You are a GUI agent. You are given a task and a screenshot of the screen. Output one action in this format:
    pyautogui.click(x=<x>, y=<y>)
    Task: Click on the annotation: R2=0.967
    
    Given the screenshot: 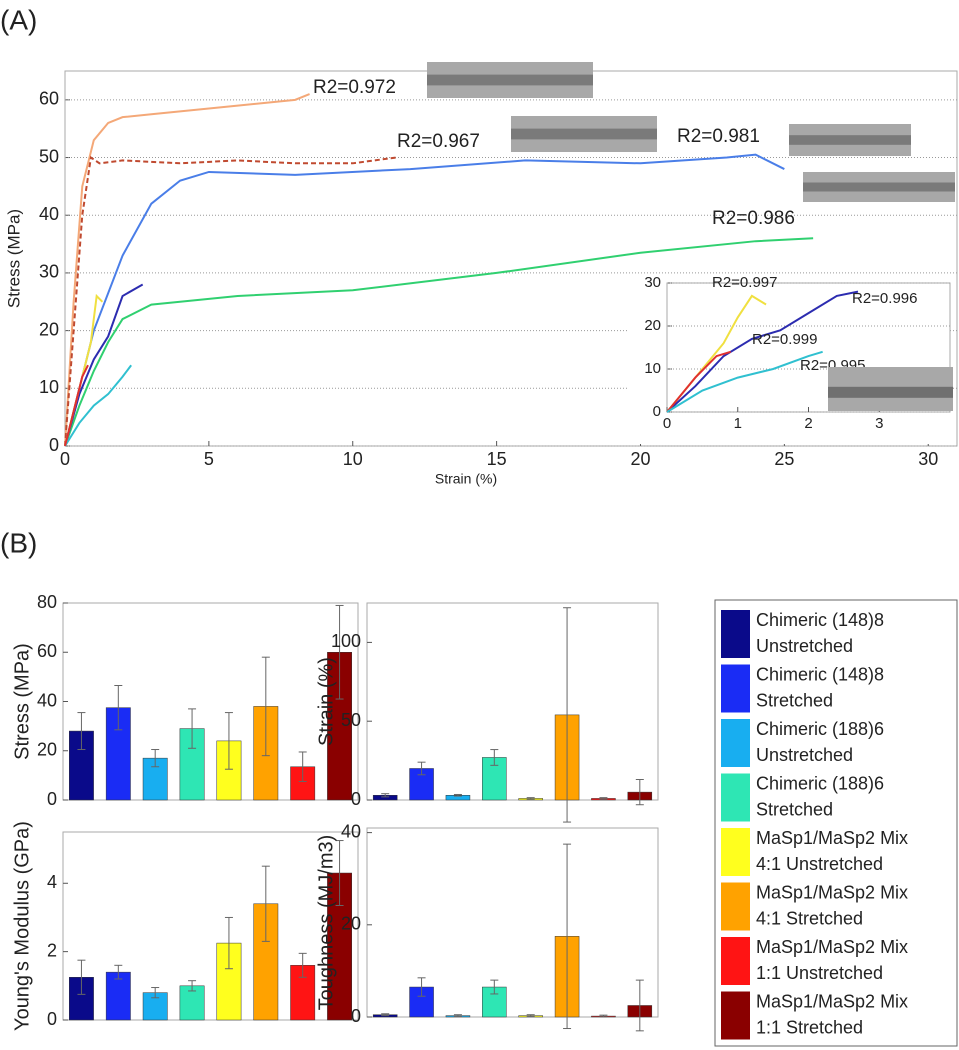 What is the action you would take?
    pyautogui.click(x=438, y=141)
    